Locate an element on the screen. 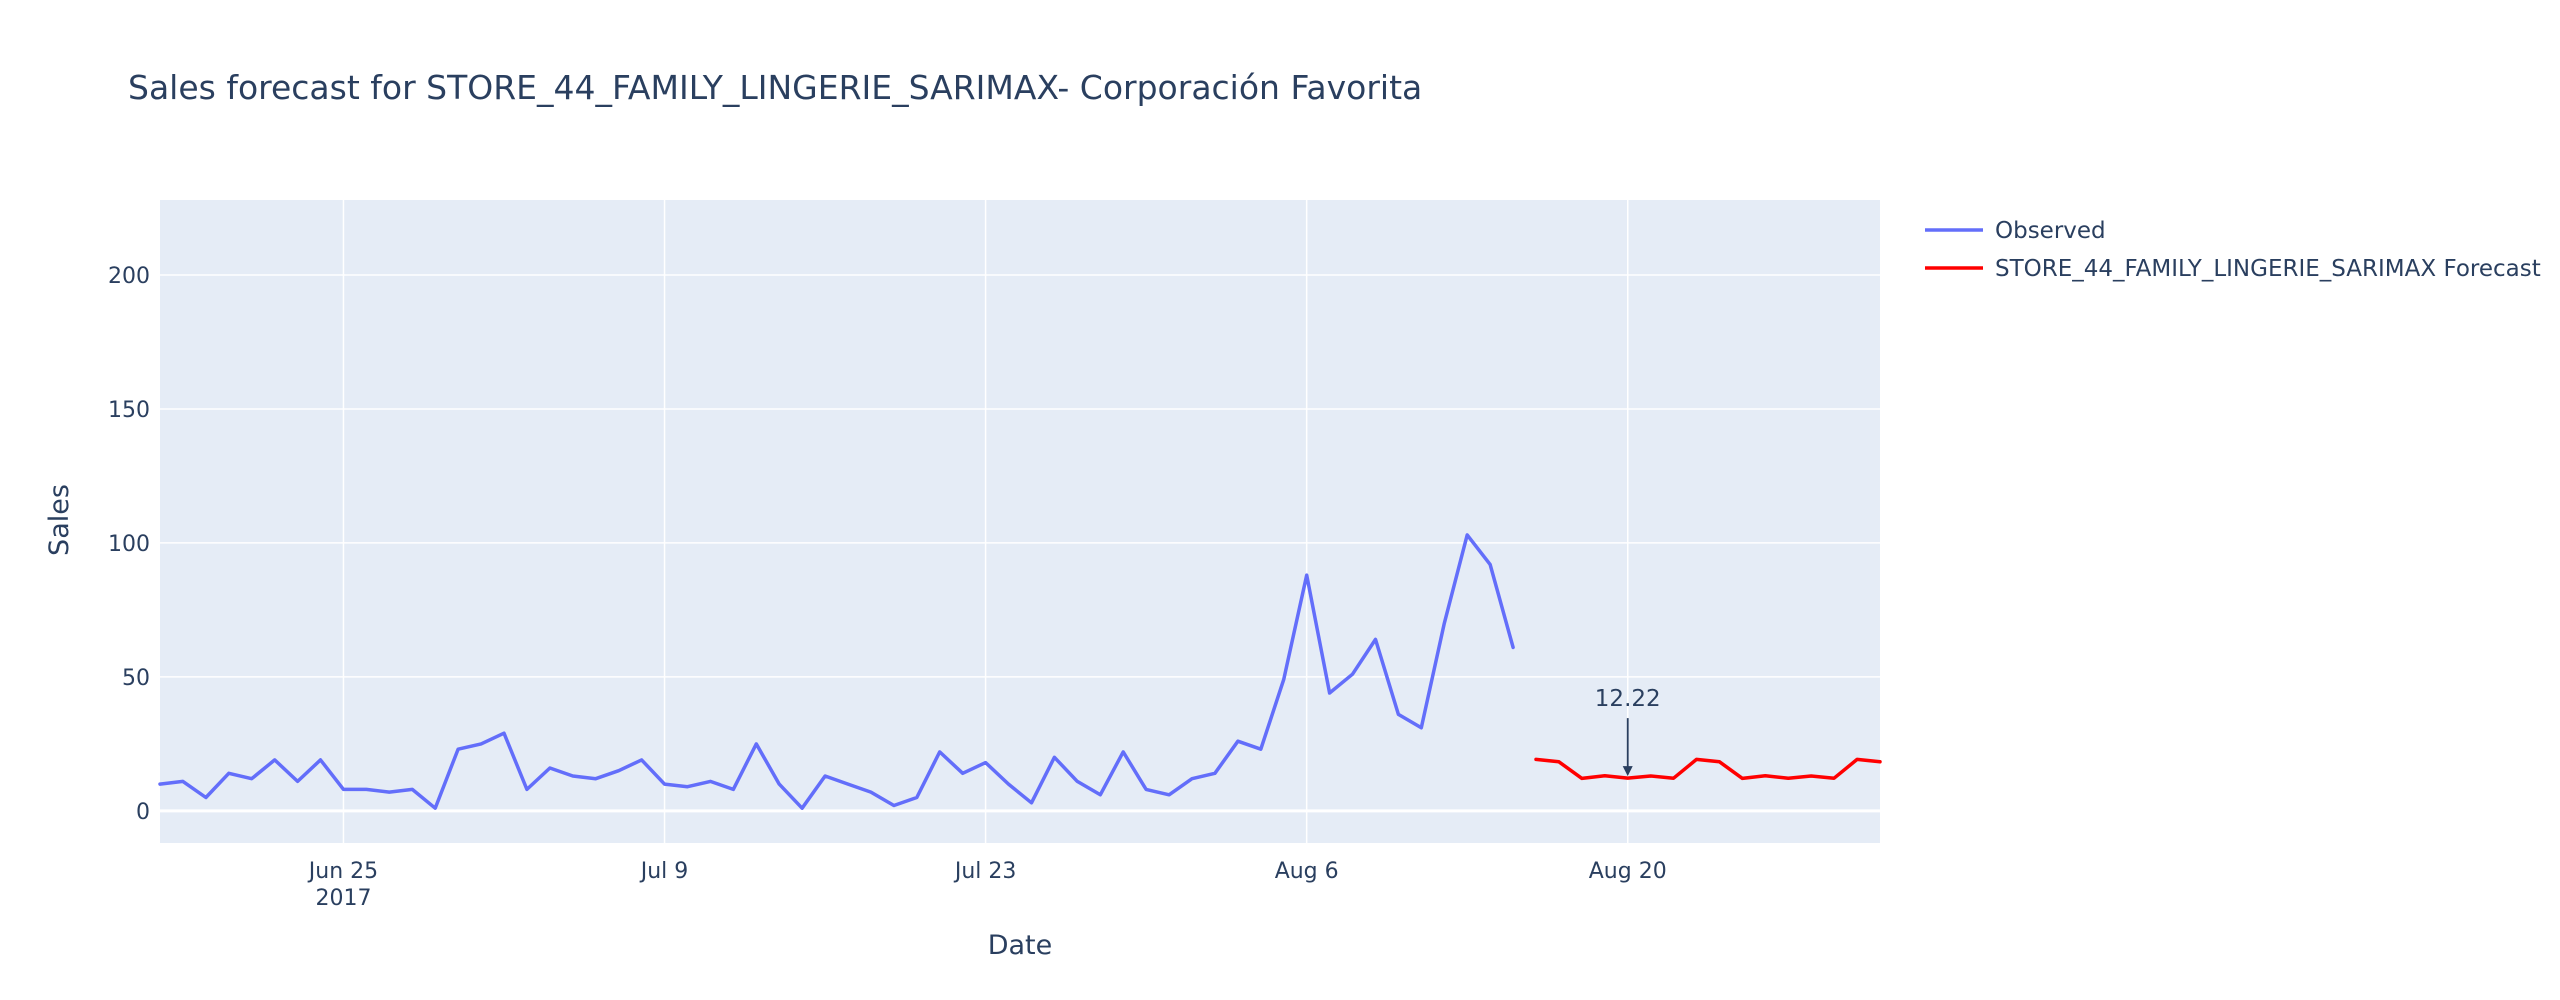 This screenshot has height=1000, width=2560. x-tick-label: Jun 25 is located at coordinates (342, 871).